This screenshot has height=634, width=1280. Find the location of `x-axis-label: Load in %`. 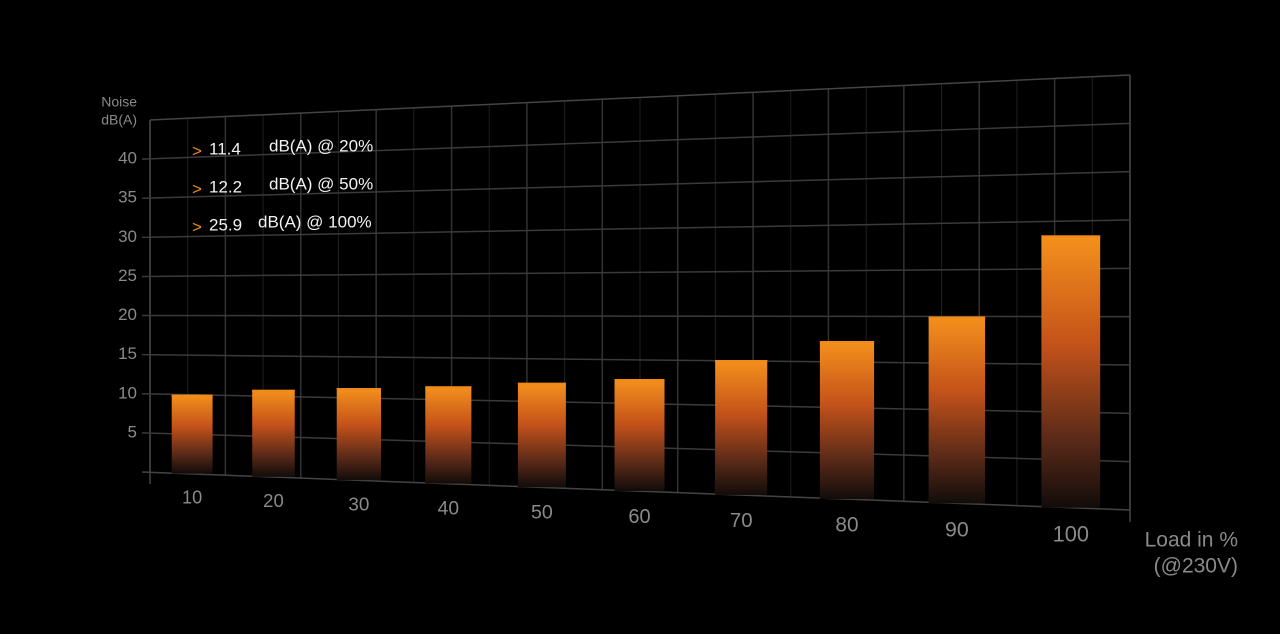

x-axis-label: Load in % is located at coordinates (1191, 540).